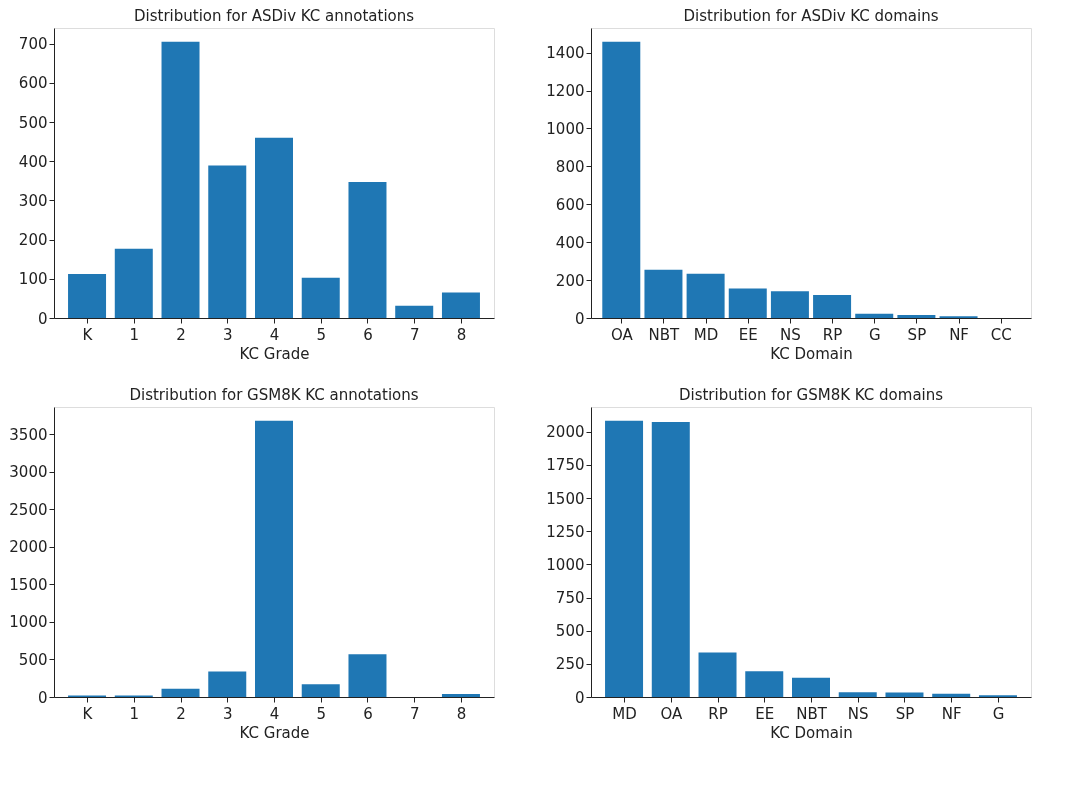 The image size is (1092, 795). What do you see at coordinates (570, 598) in the screenshot?
I see `y-tick-label: 750` at bounding box center [570, 598].